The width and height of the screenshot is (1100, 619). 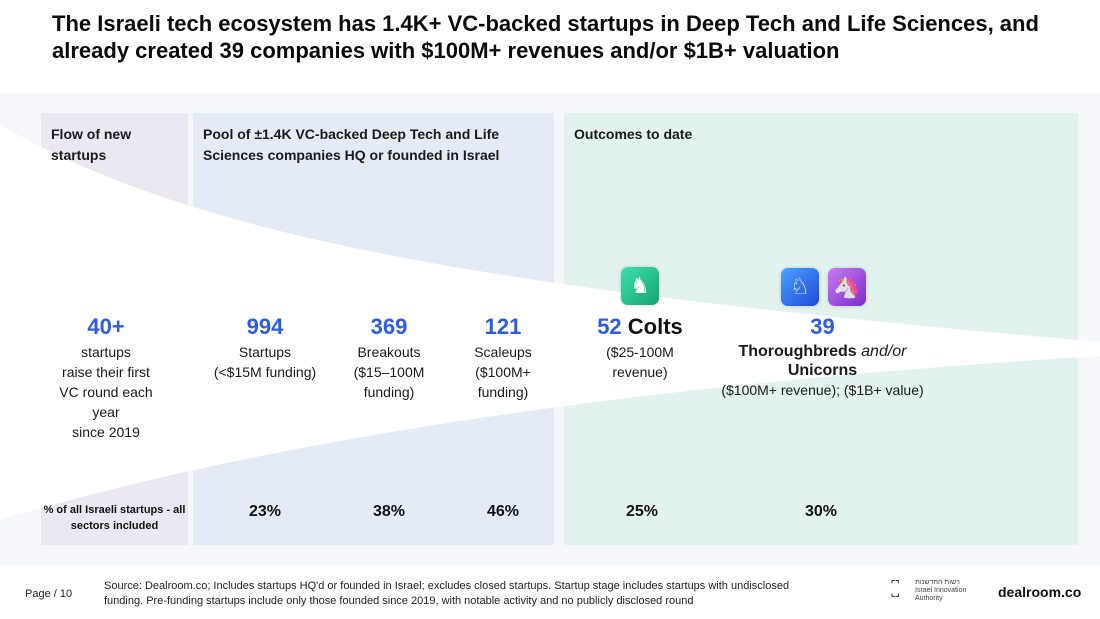 What do you see at coordinates (503, 357) in the screenshot?
I see `scaleups-column: 121 Scaleups ($100M+ funding)` at bounding box center [503, 357].